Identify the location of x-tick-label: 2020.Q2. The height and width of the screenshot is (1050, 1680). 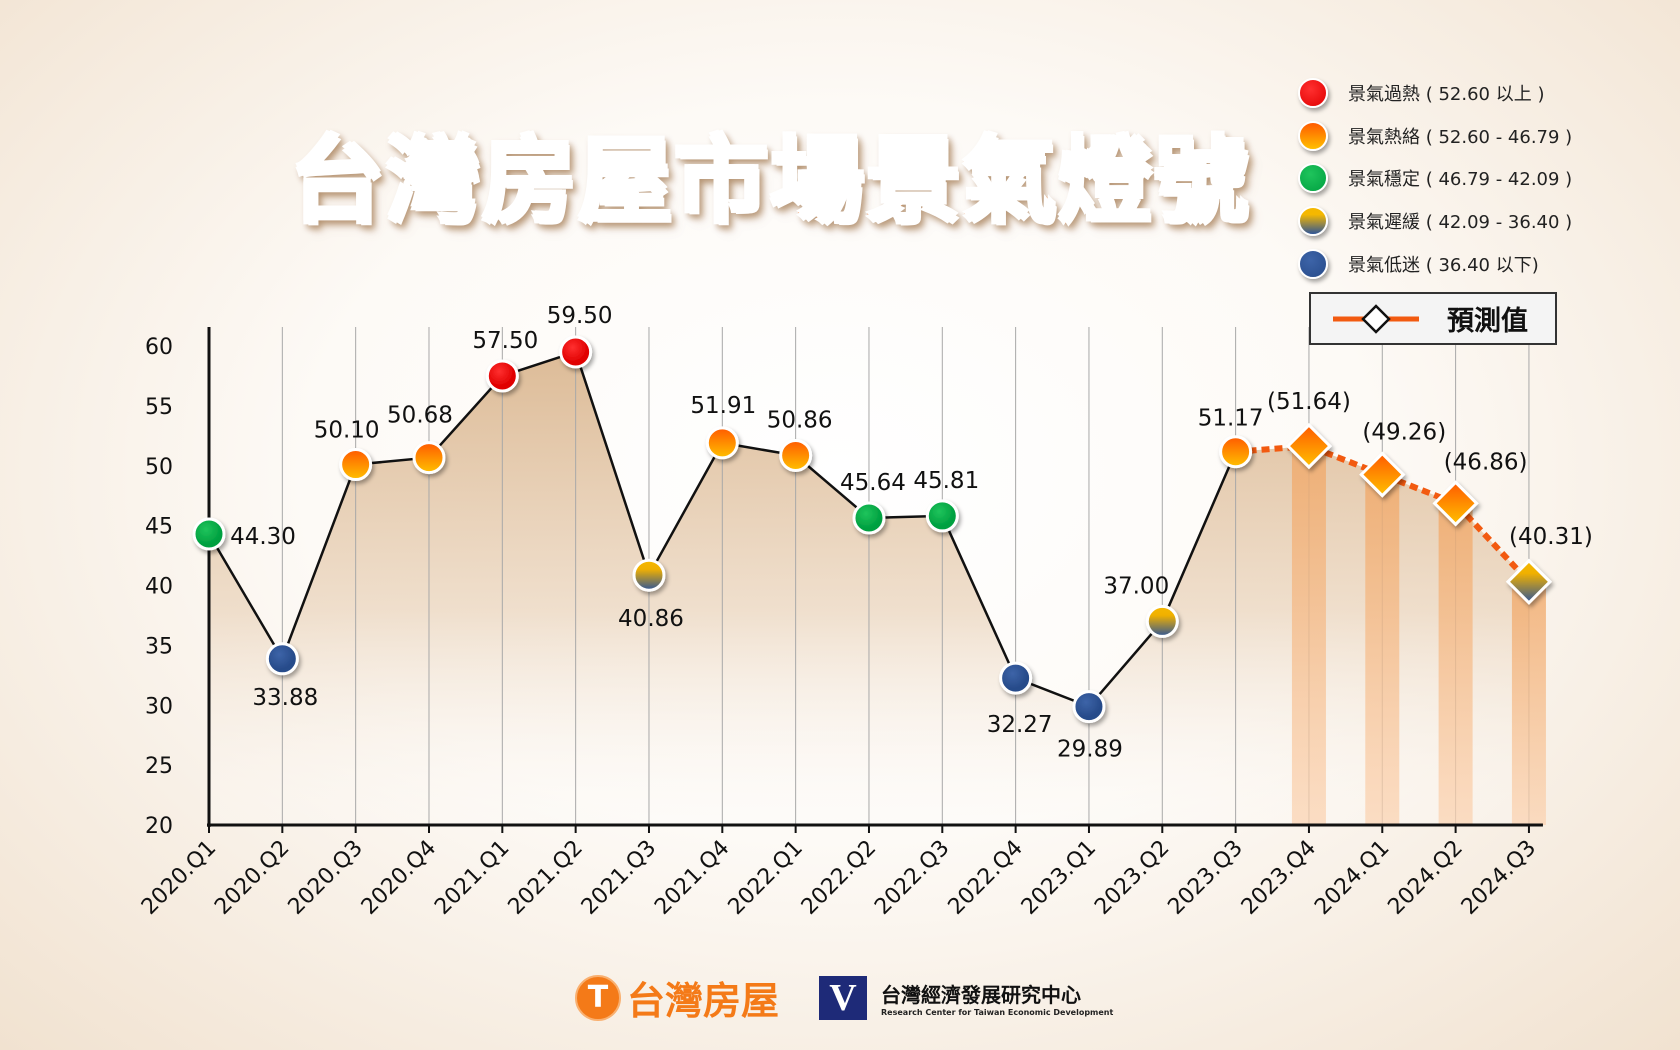
(252, 878).